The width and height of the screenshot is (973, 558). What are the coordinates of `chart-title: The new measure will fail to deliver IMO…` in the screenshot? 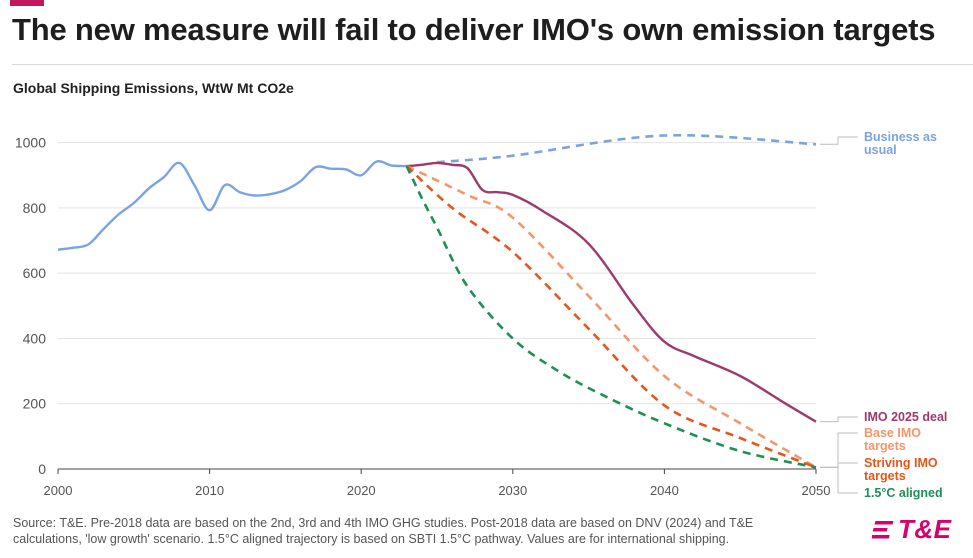 It's located at (474, 29).